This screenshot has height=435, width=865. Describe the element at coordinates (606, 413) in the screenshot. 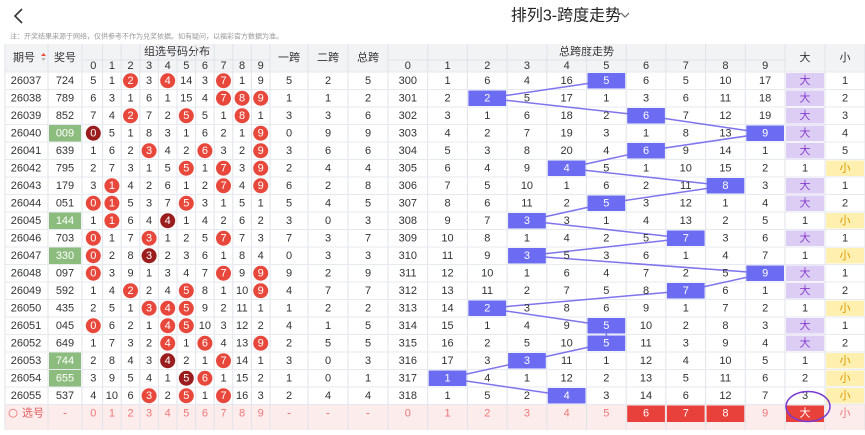

I see `pick-trend-digit: 5` at that location.